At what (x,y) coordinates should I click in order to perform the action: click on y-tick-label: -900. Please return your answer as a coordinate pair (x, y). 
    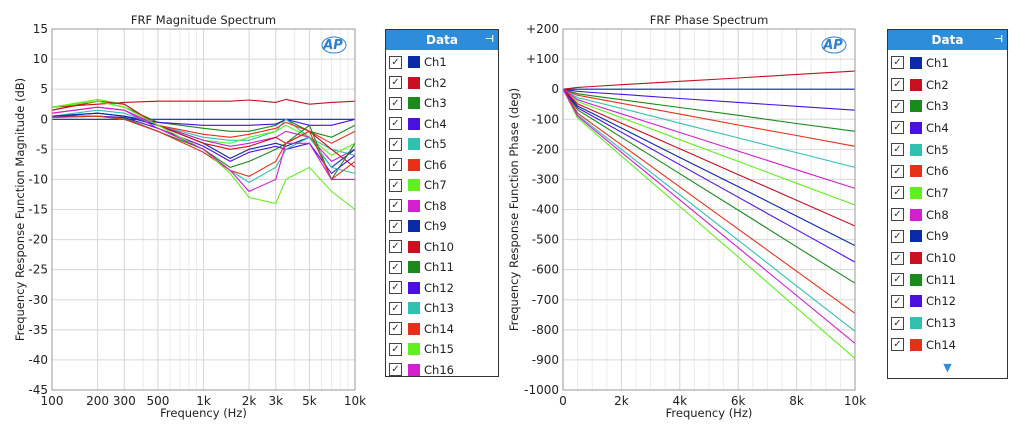
    Looking at the image, I should click on (545, 360).